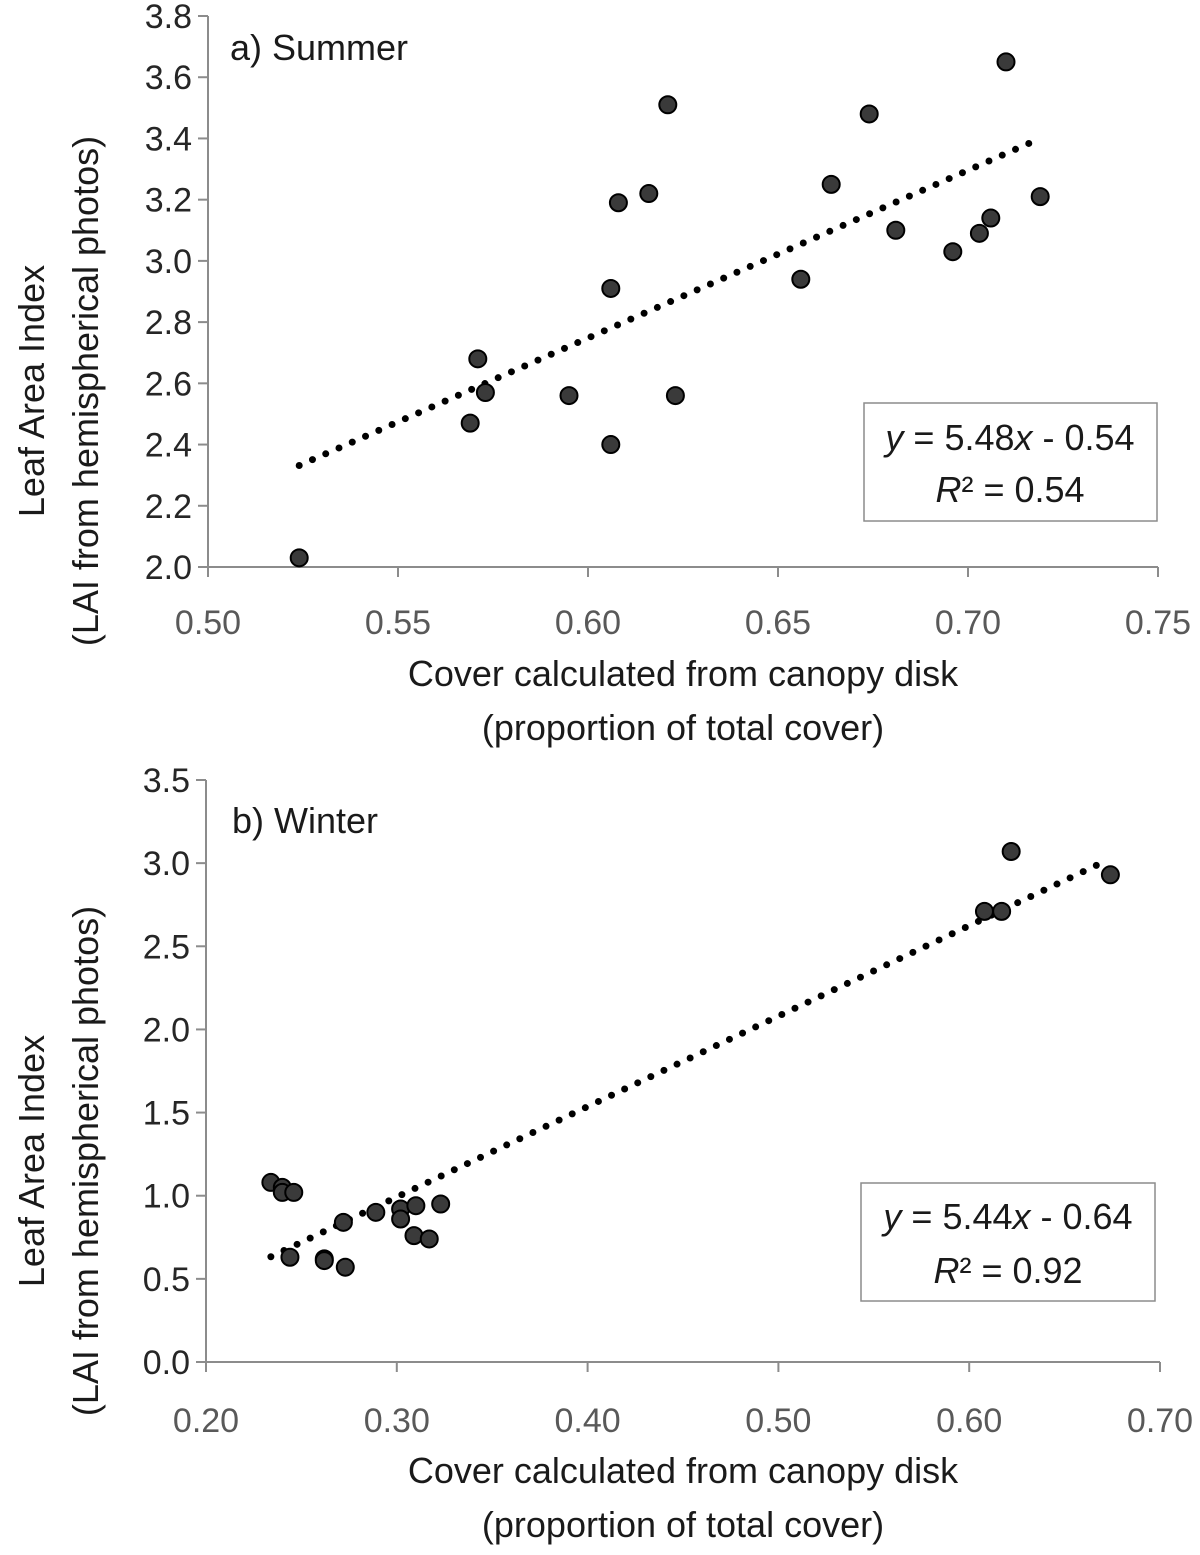 This screenshot has height=1555, width=1200. Describe the element at coordinates (1160, 1421) in the screenshot. I see `winter-x-tick-label: 0.70` at that location.